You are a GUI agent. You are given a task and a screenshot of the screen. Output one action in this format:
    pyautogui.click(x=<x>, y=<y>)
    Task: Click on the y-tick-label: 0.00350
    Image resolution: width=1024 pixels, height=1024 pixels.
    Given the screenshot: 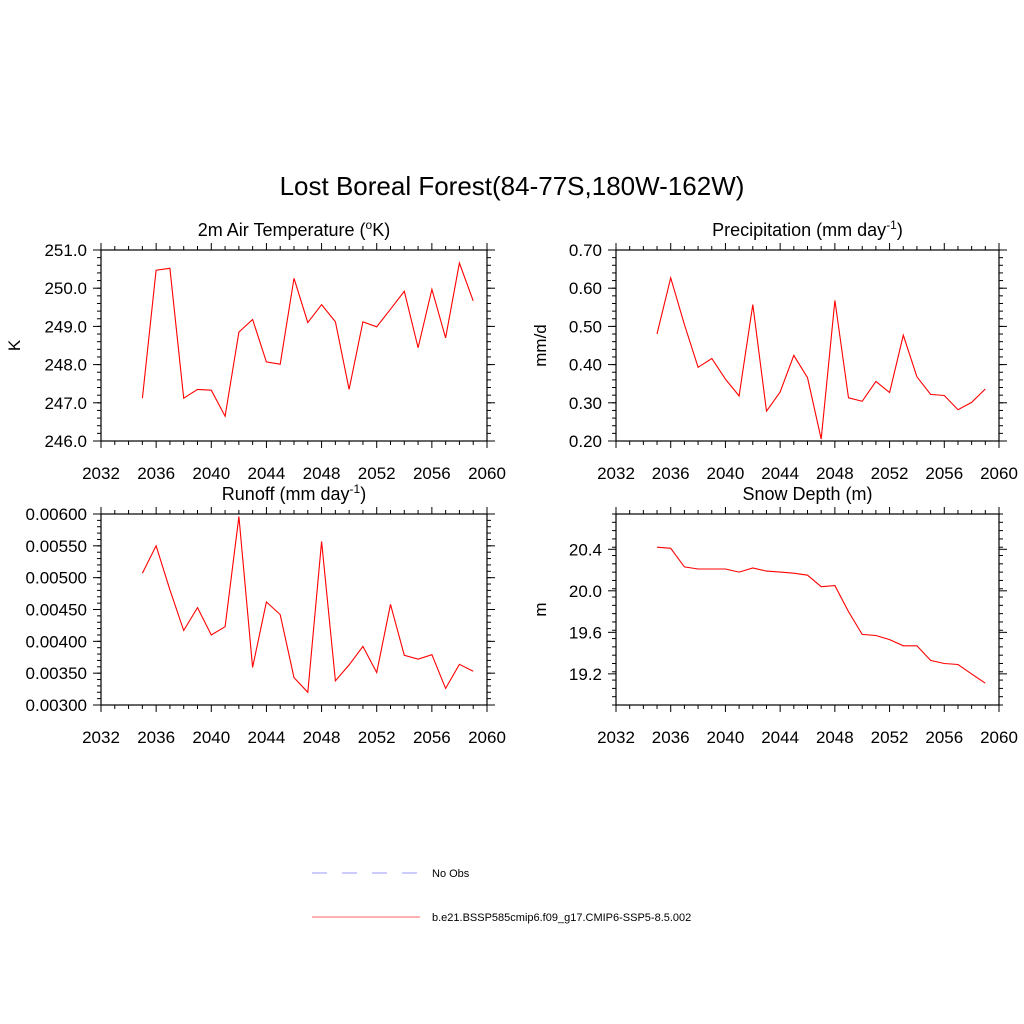 What is the action you would take?
    pyautogui.click(x=56, y=673)
    